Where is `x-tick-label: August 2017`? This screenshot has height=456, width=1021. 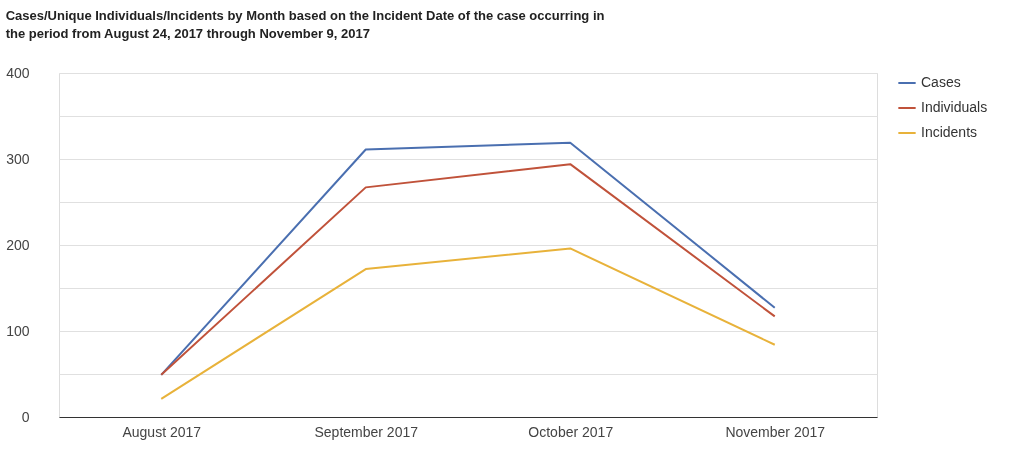 x-tick-label: August 2017 is located at coordinates (162, 431).